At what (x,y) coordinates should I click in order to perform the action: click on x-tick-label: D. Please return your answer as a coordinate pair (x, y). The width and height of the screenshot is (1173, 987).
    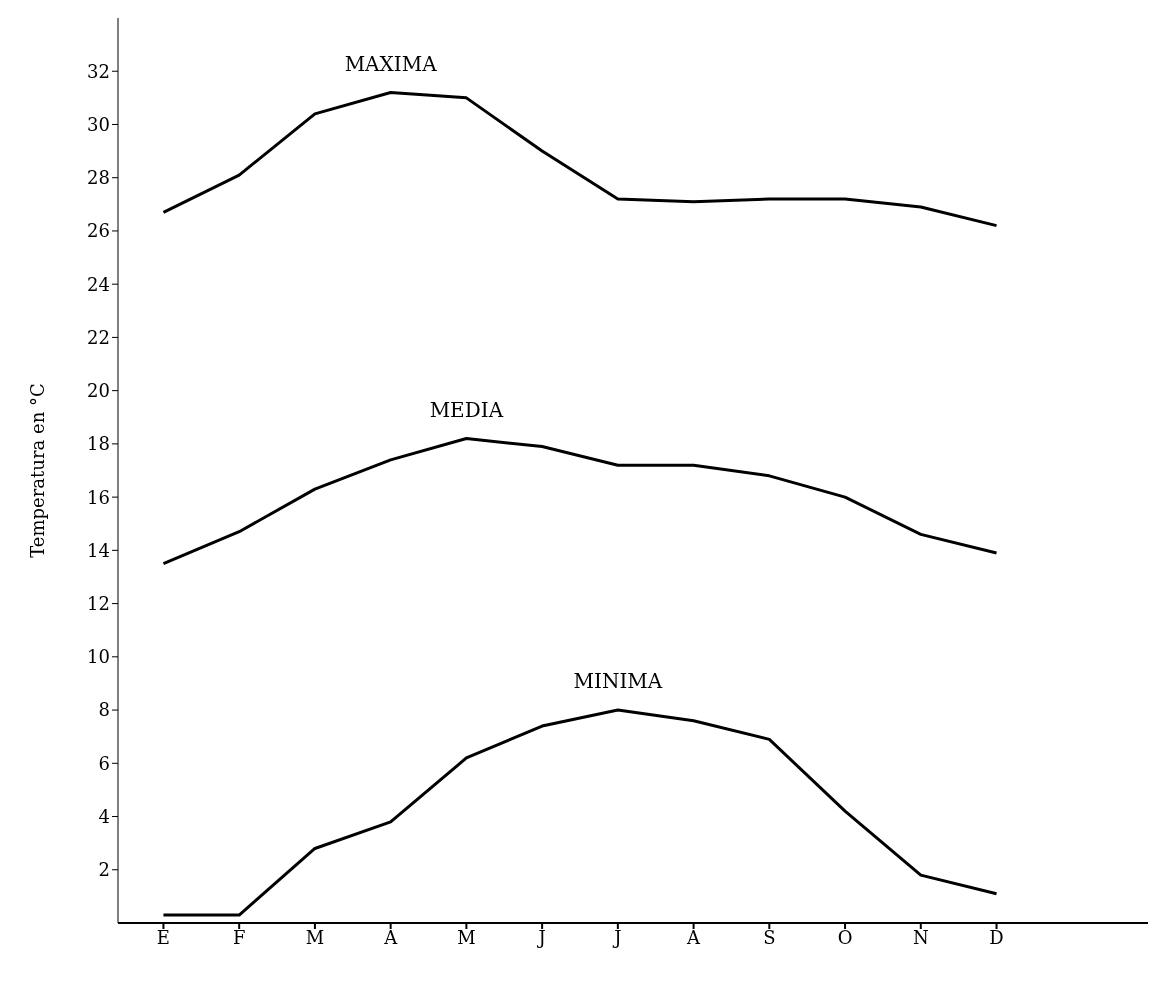
    Looking at the image, I should click on (996, 937).